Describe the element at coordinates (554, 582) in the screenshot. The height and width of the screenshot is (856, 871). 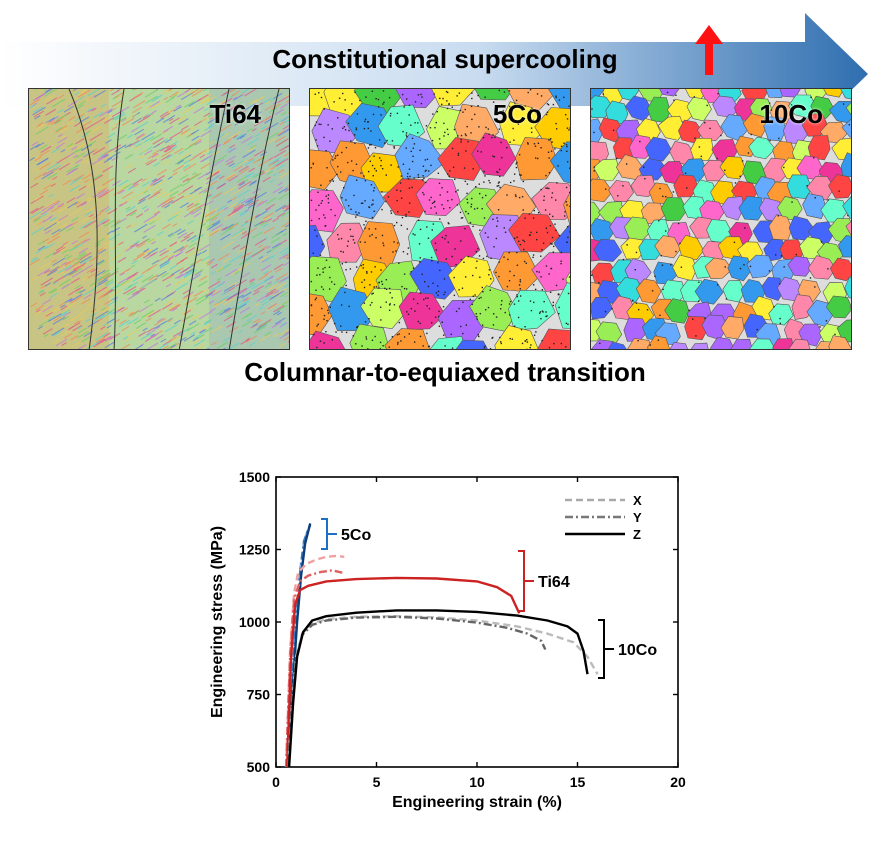
I see `bracket-ti64-label: Ti64` at that location.